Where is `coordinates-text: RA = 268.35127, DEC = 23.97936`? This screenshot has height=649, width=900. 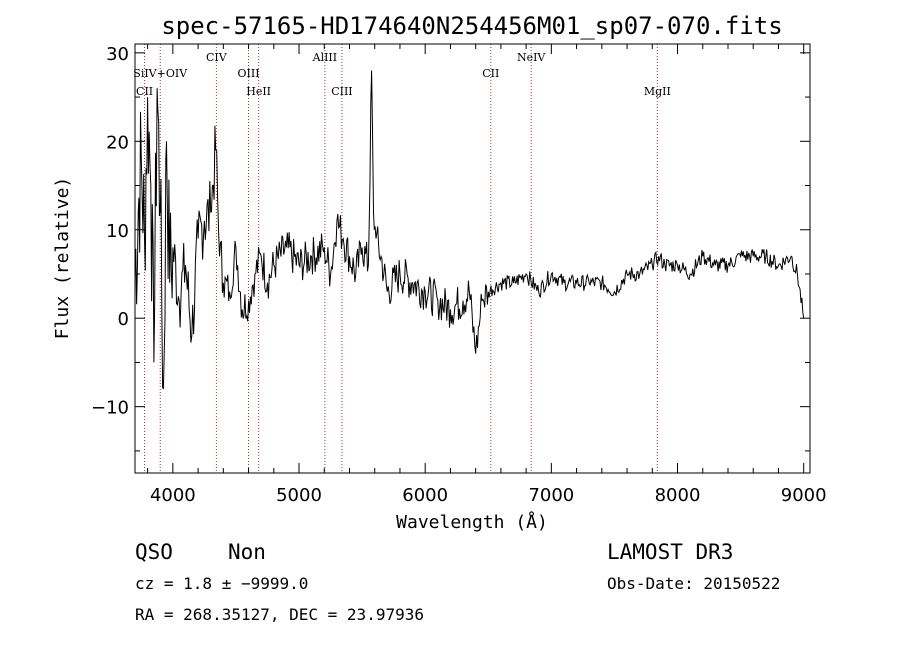 coordinates-text: RA = 268.35127, DEC = 23.97936 is located at coordinates (279, 614).